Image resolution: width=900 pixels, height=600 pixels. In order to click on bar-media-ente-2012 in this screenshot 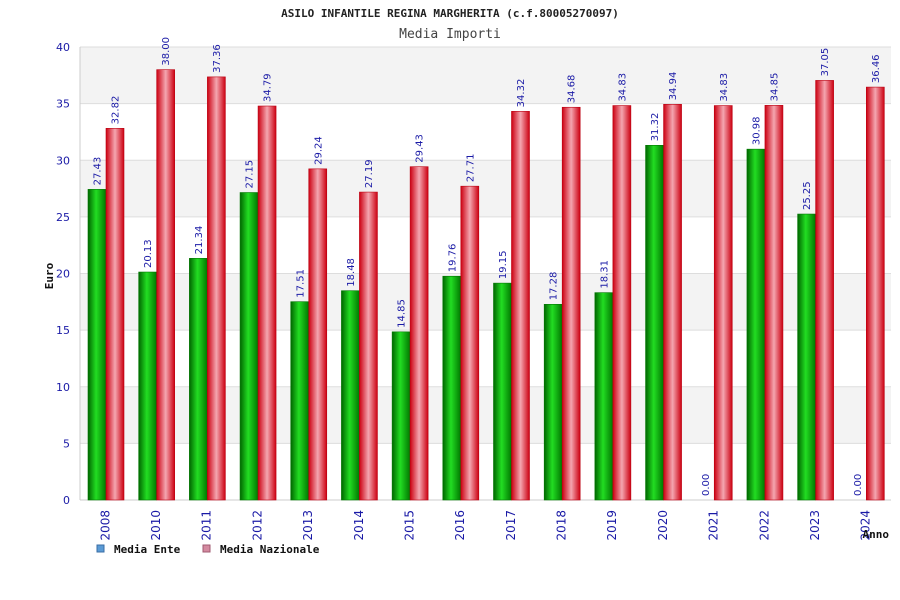, I will do `click(249, 346)`.